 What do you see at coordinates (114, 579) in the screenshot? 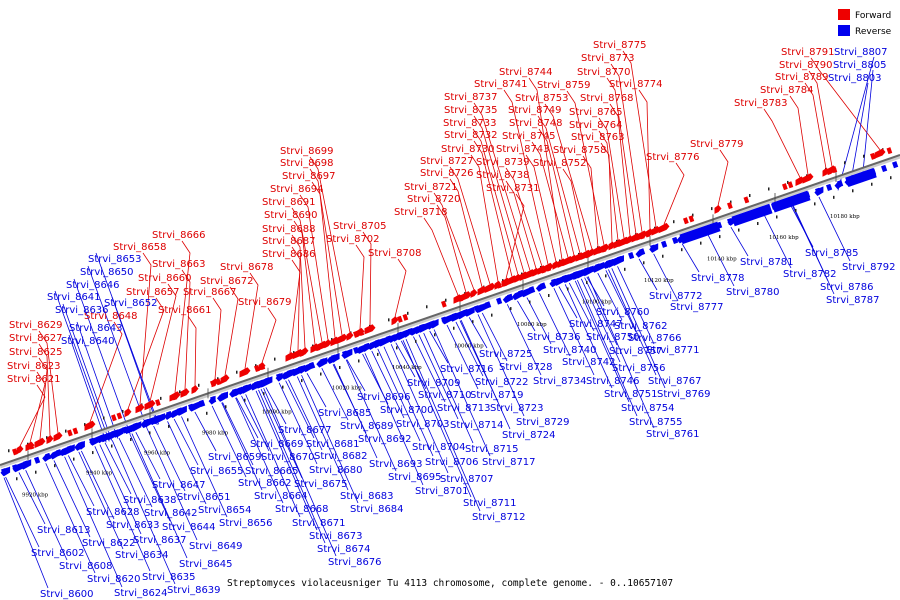
I see `reverse-gene-label: Strvi_8620` at bounding box center [114, 579].